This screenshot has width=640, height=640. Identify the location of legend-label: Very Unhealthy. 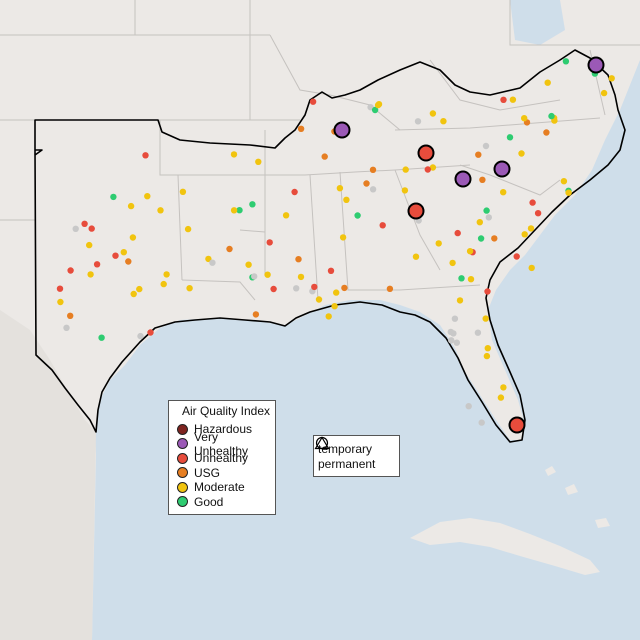
(221, 443).